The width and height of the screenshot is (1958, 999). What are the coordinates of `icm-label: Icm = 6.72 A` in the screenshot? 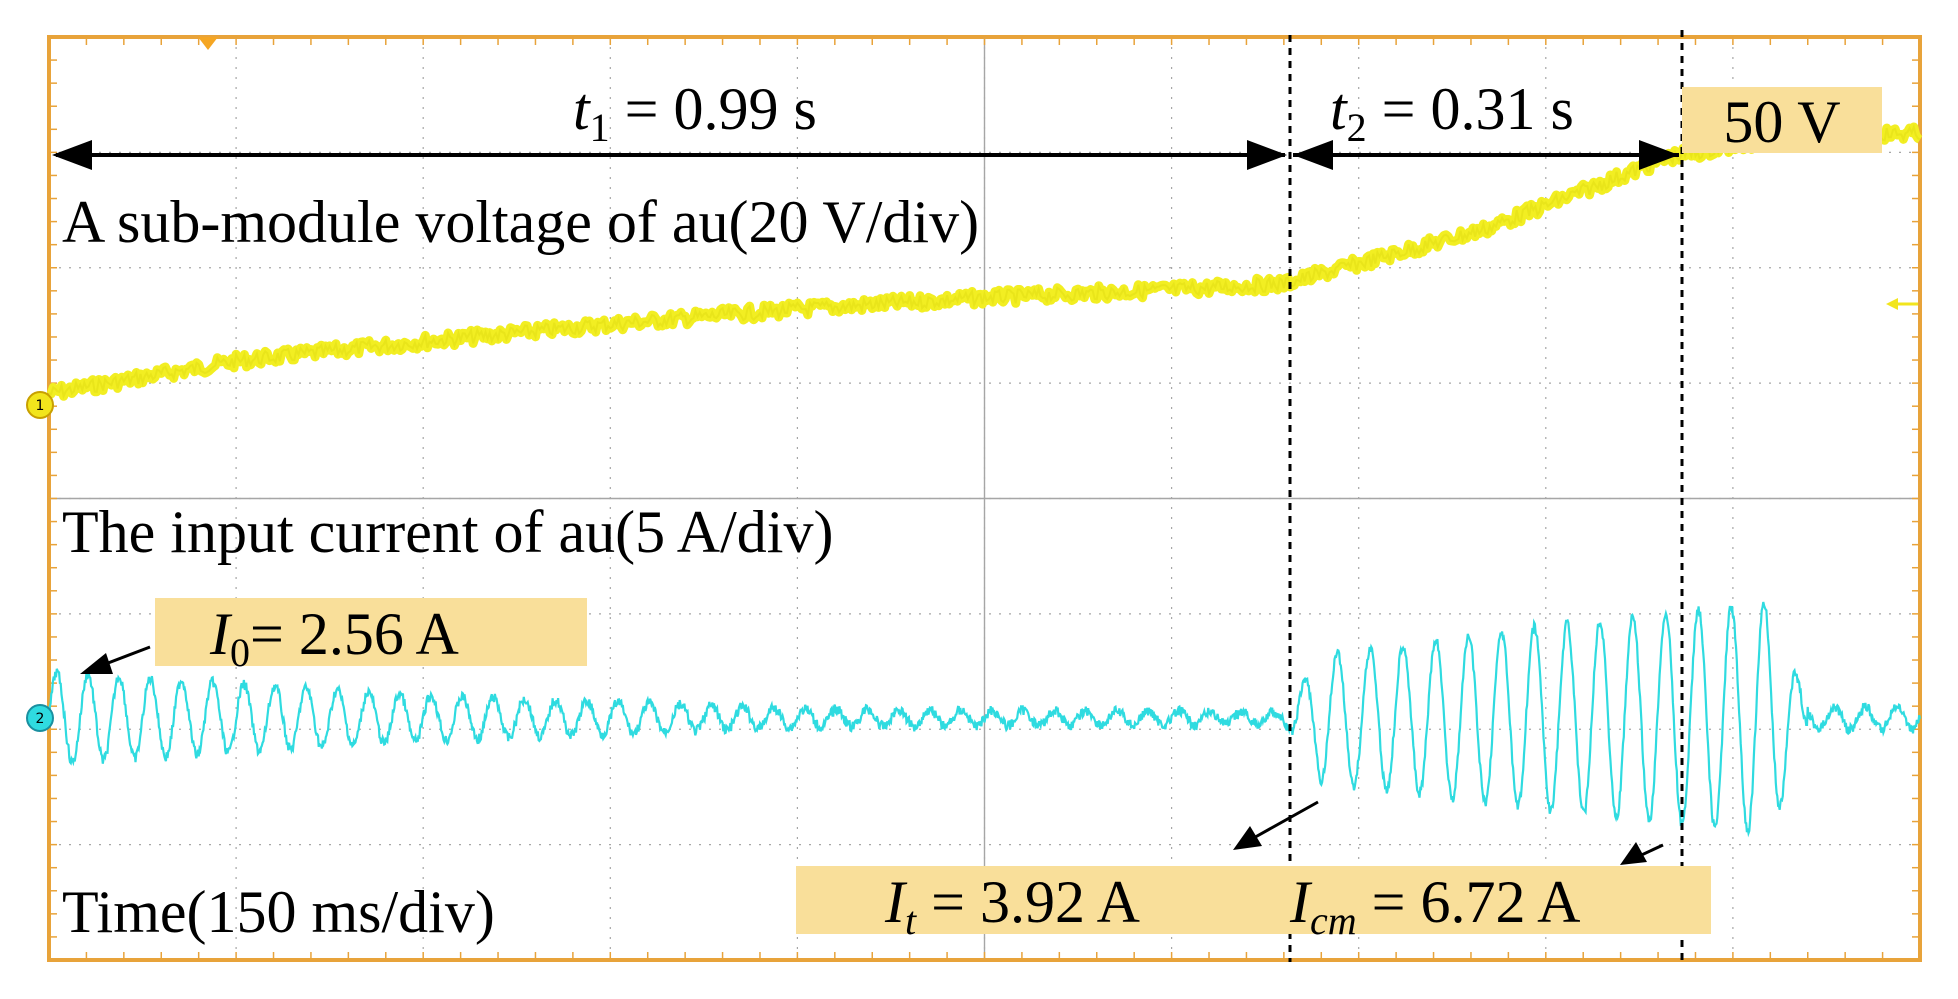 It's located at (1434, 906).